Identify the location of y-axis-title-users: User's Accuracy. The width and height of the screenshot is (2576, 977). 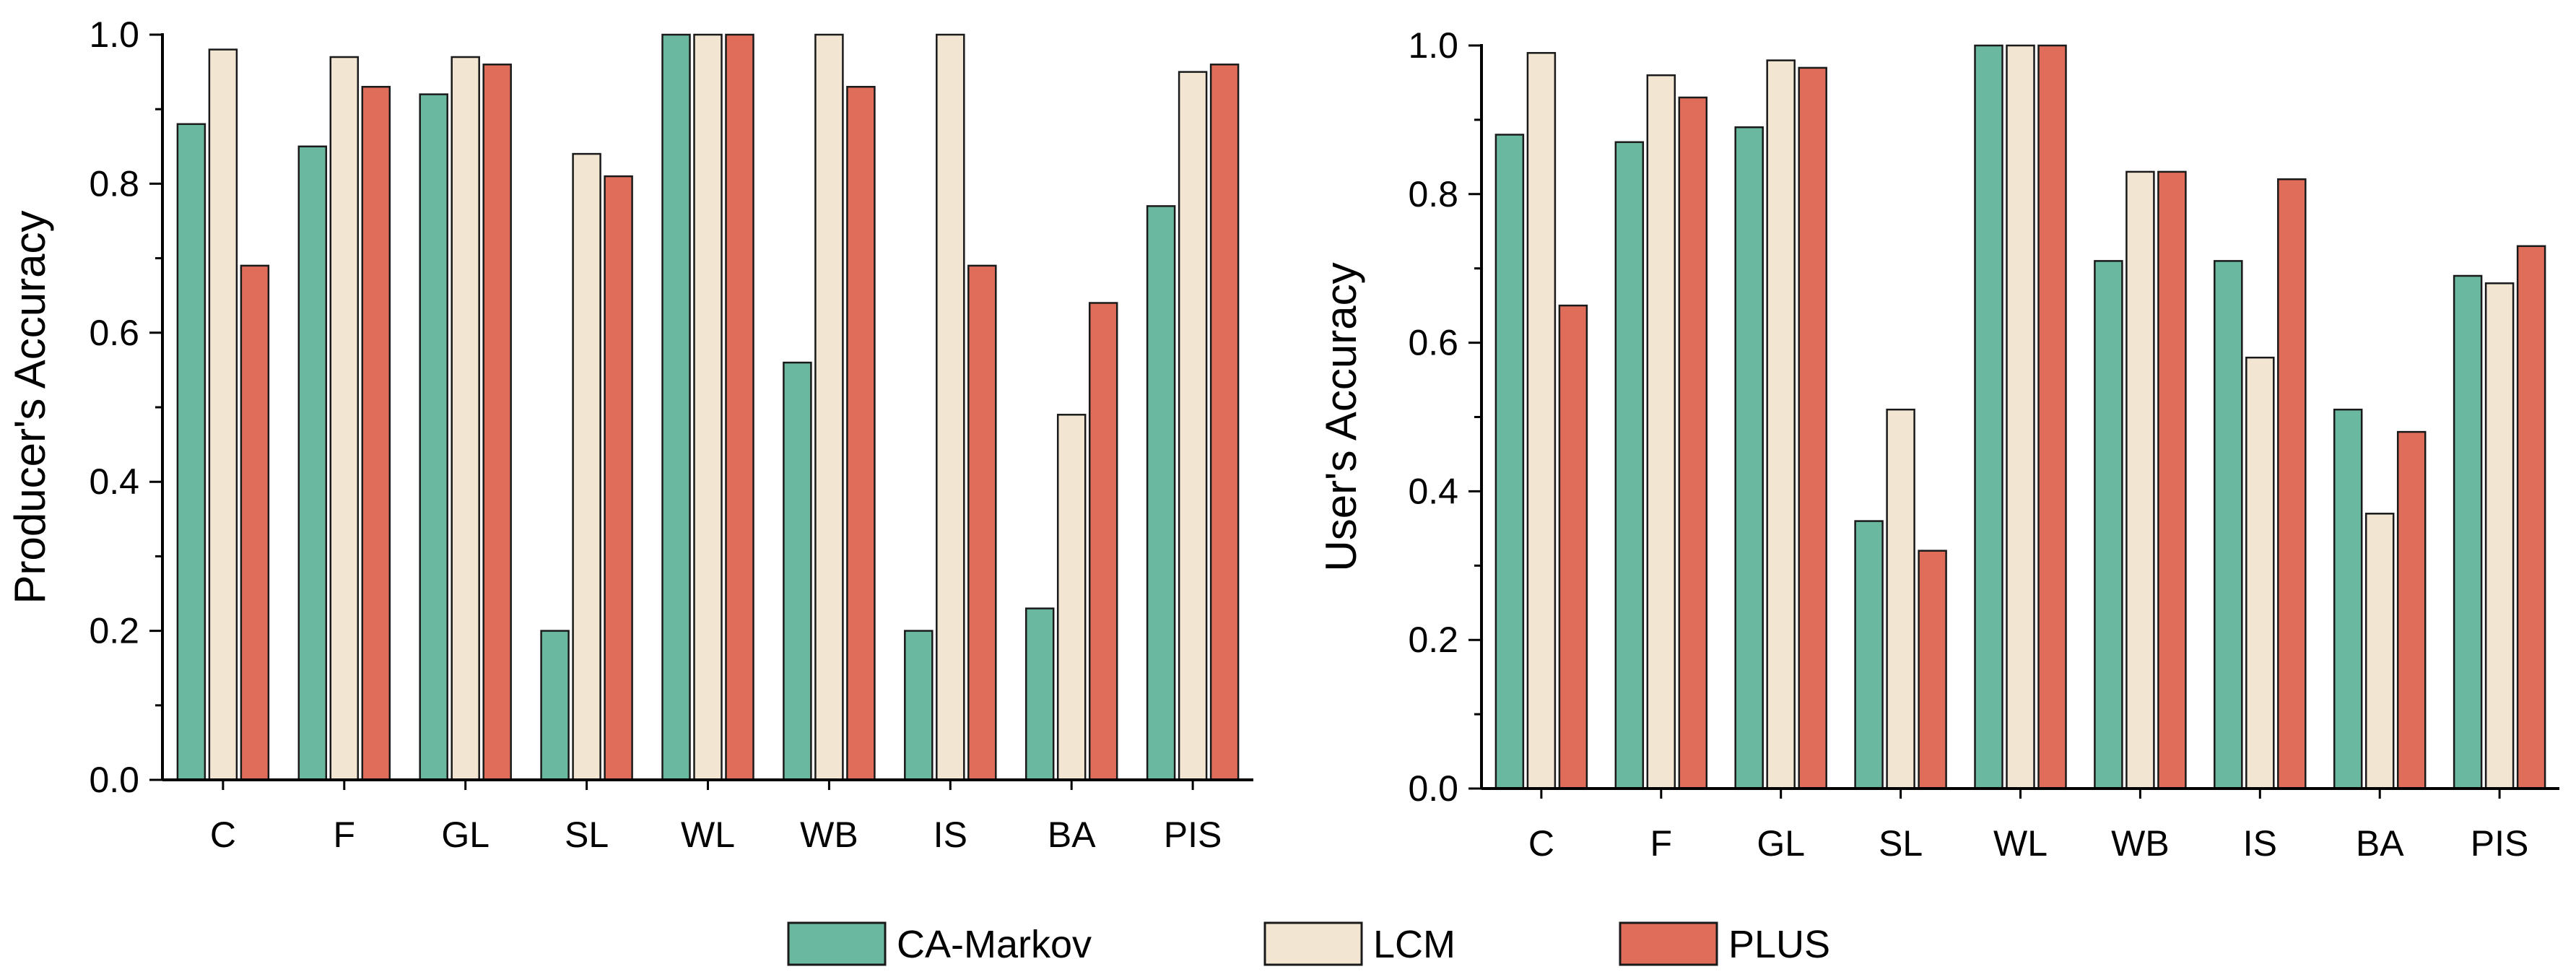
(1341, 416).